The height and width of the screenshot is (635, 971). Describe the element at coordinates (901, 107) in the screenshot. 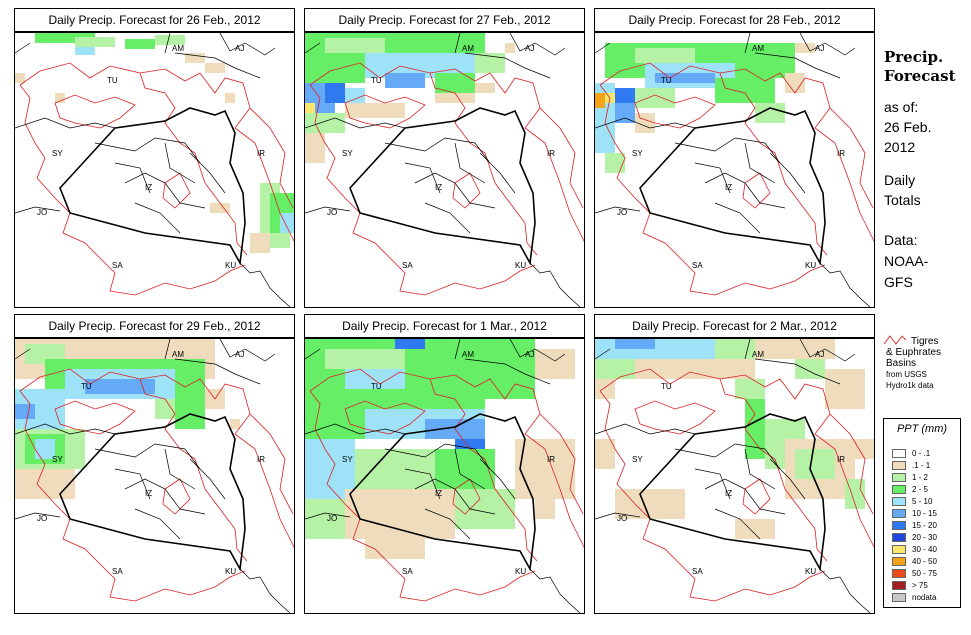

I see `asof-line-1: as of:` at that location.